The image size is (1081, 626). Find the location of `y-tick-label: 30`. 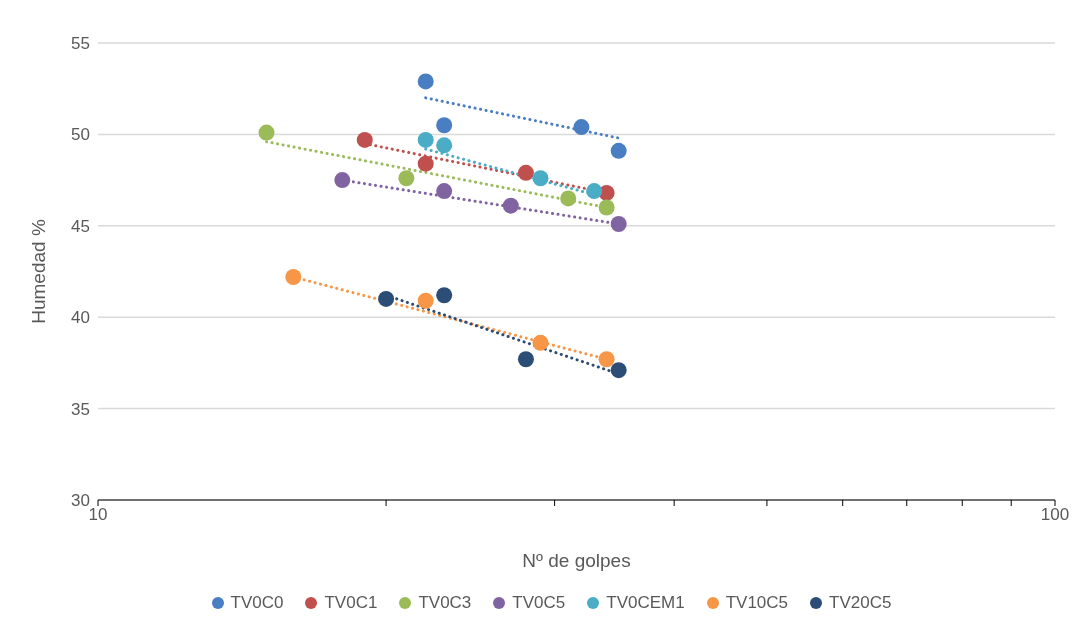

y-tick-label: 30 is located at coordinates (80, 501).